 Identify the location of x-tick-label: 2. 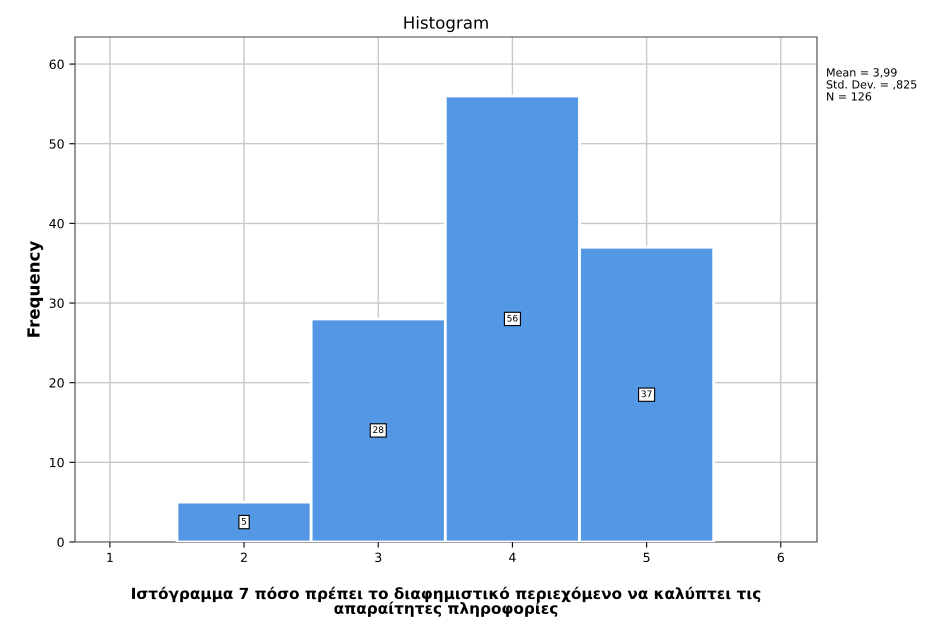
(244, 557).